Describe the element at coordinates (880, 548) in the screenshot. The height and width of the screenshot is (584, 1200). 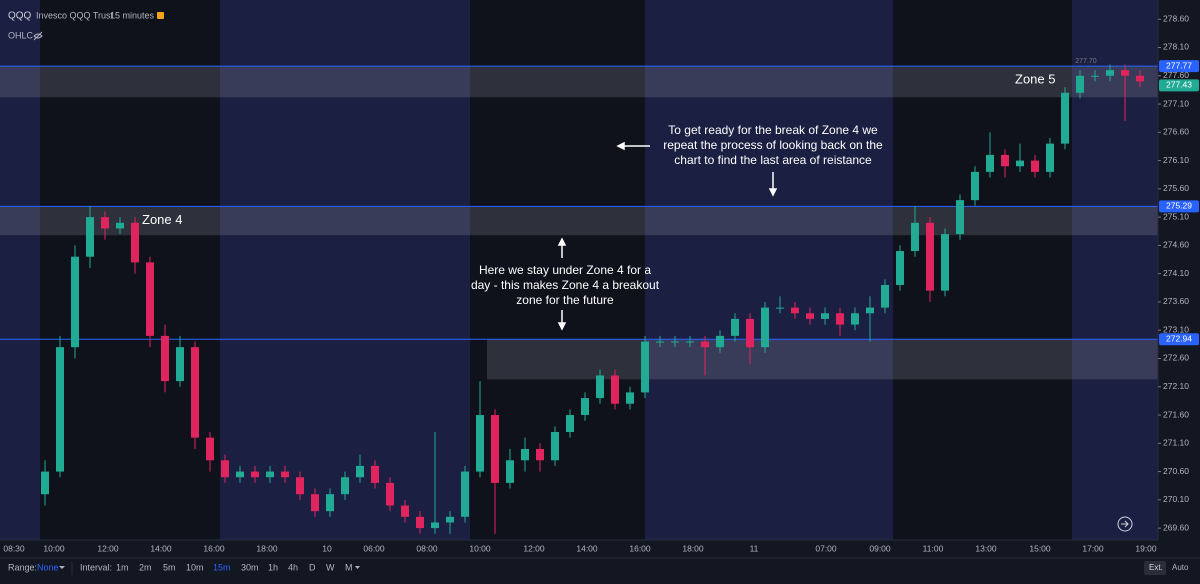
I see `x-tick-label: 09:00` at that location.